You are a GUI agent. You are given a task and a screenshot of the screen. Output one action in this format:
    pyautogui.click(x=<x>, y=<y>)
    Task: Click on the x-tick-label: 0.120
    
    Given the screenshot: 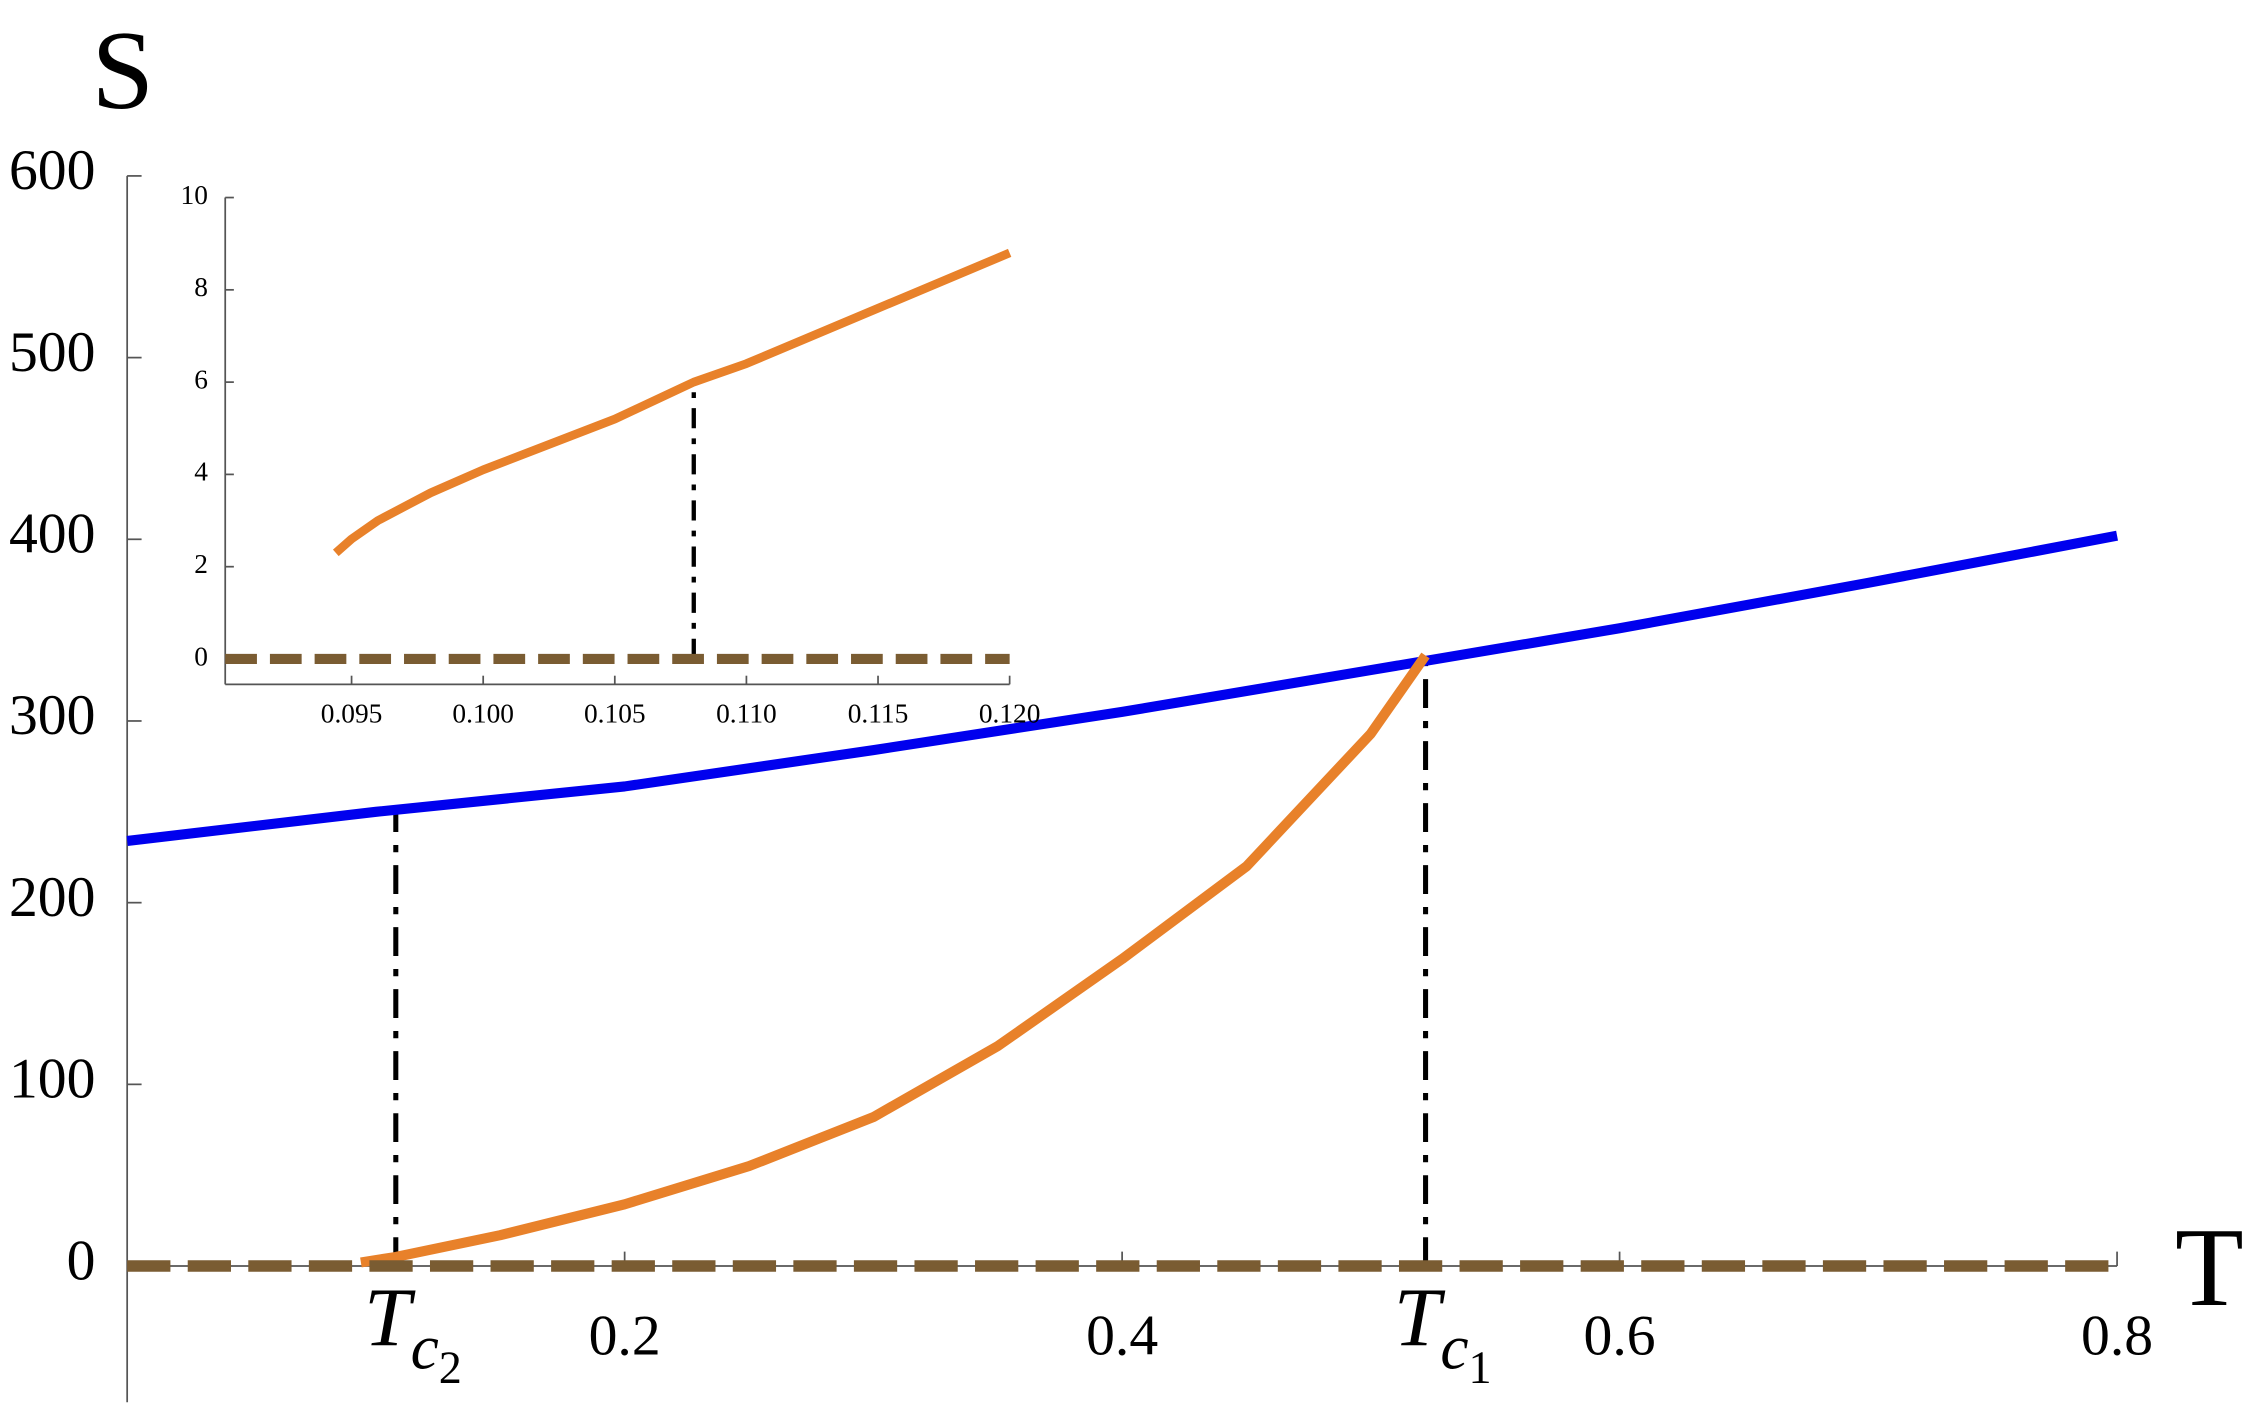 What is the action you would take?
    pyautogui.click(x=1010, y=713)
    